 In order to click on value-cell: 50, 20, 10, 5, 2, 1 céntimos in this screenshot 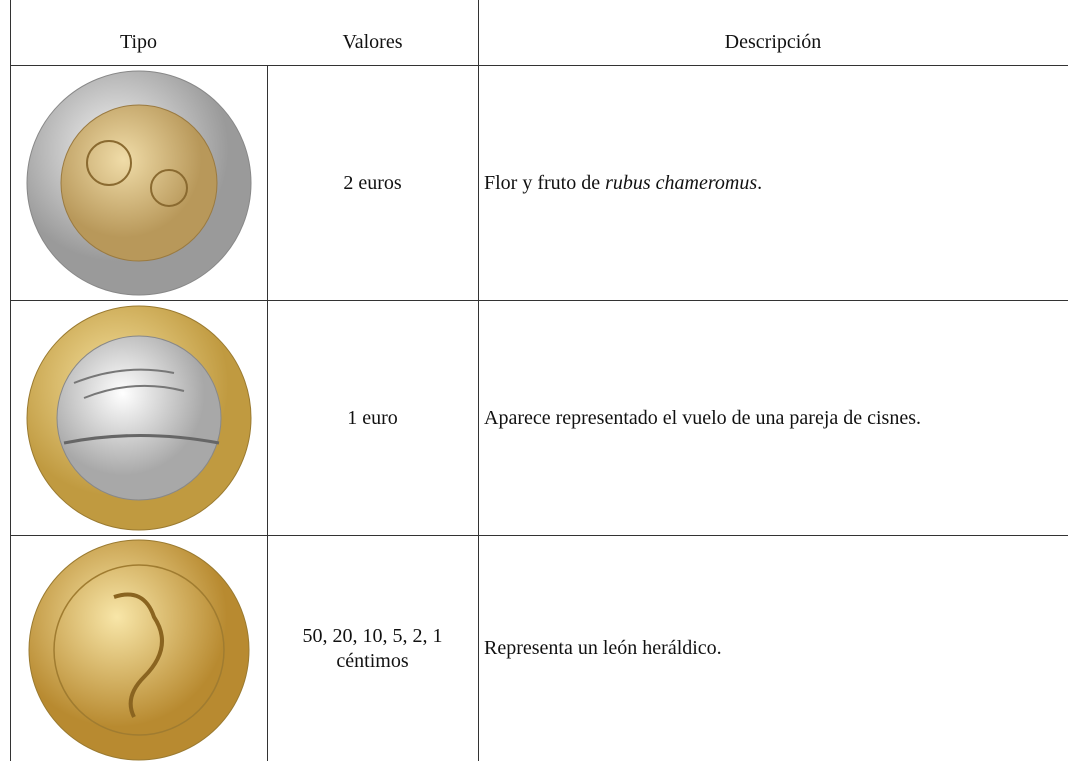, I will do `click(372, 648)`.